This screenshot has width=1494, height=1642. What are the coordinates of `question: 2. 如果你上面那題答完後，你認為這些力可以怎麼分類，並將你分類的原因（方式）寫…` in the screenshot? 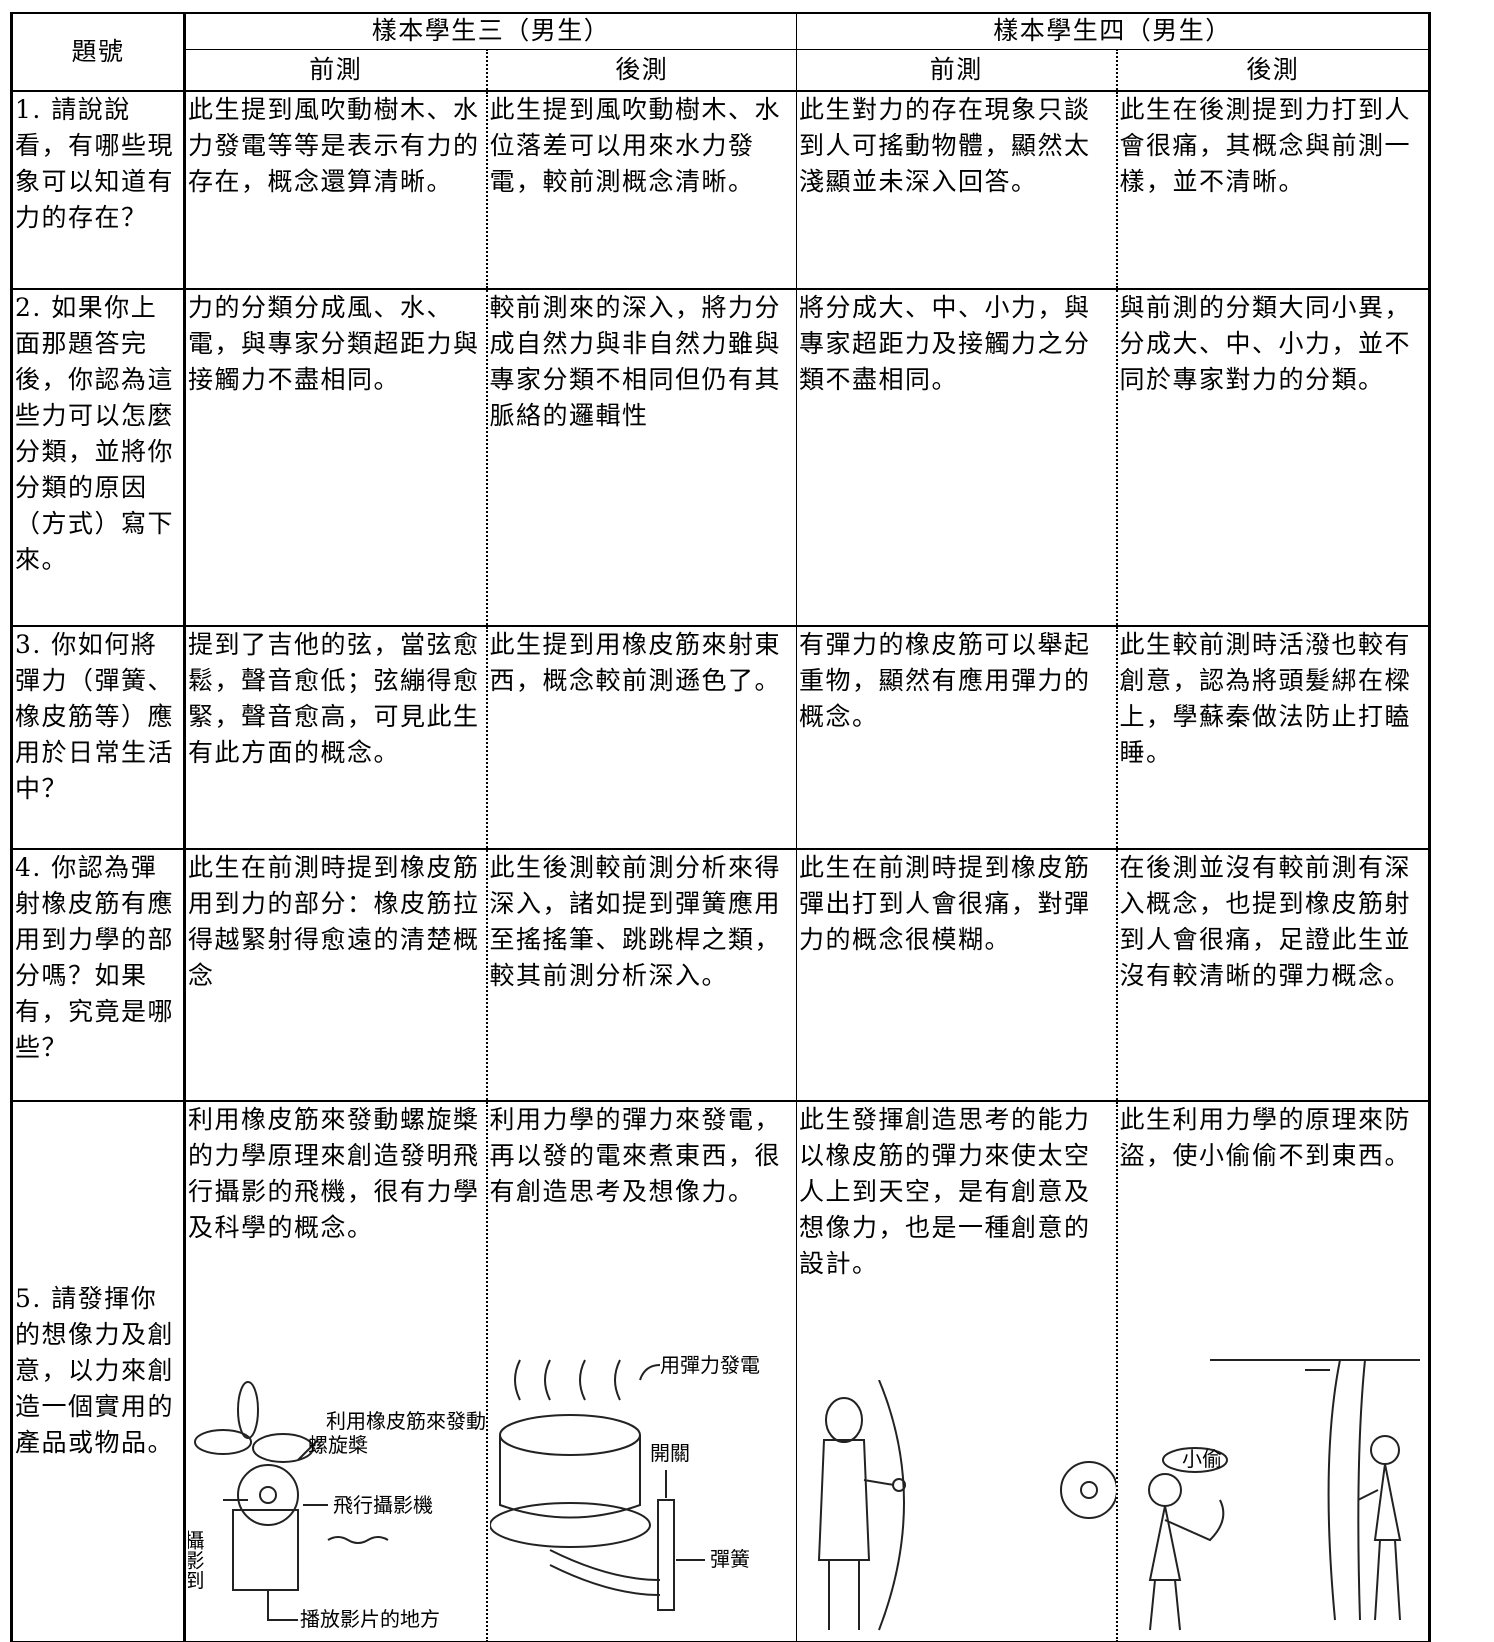 It's located at (98, 457).